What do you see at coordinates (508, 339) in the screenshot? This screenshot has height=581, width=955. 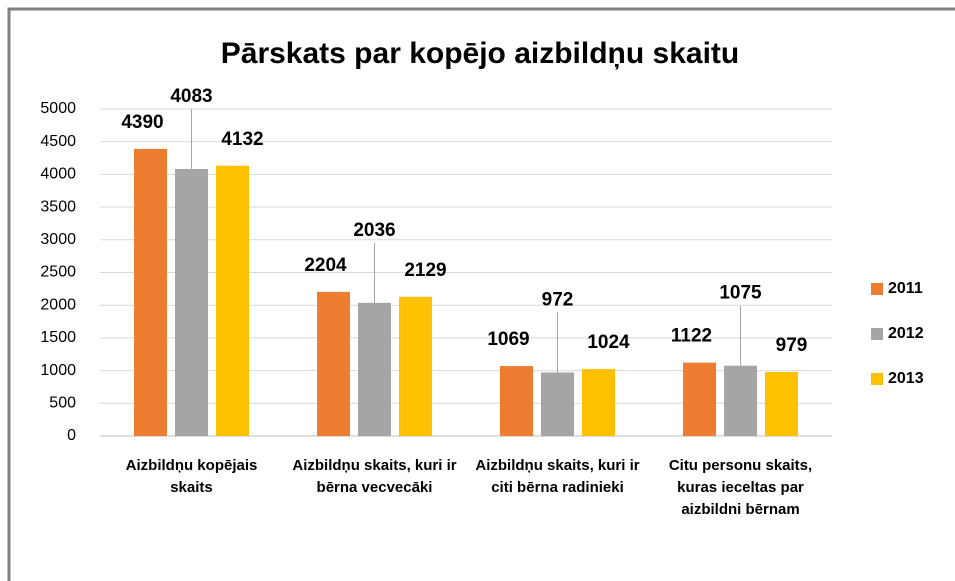 I see `data-label: 1069` at bounding box center [508, 339].